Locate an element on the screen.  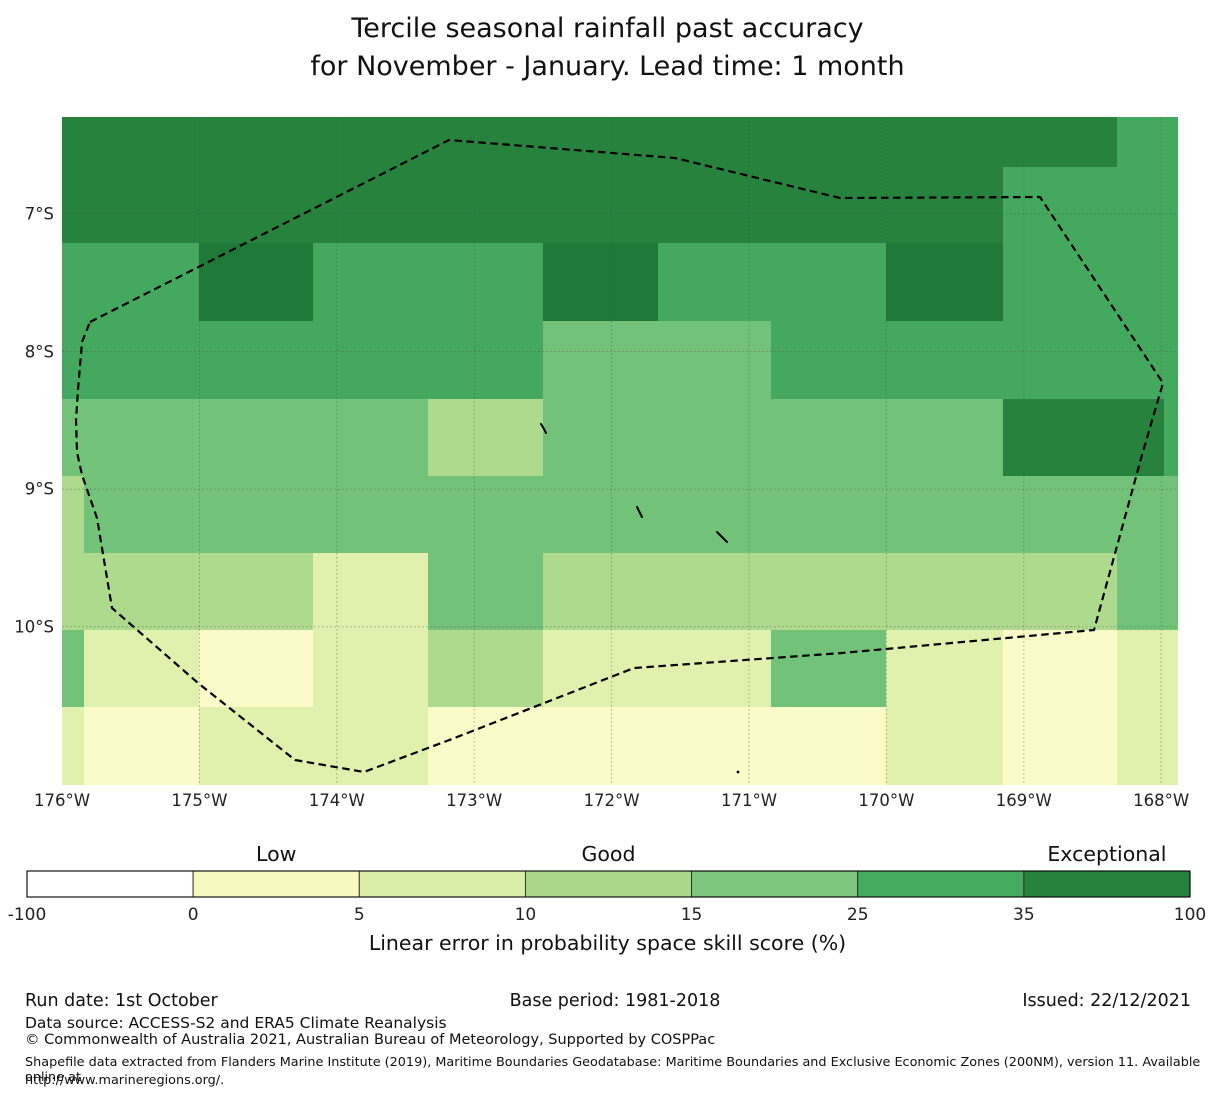
x-tick-label: 168°W is located at coordinates (1161, 800).